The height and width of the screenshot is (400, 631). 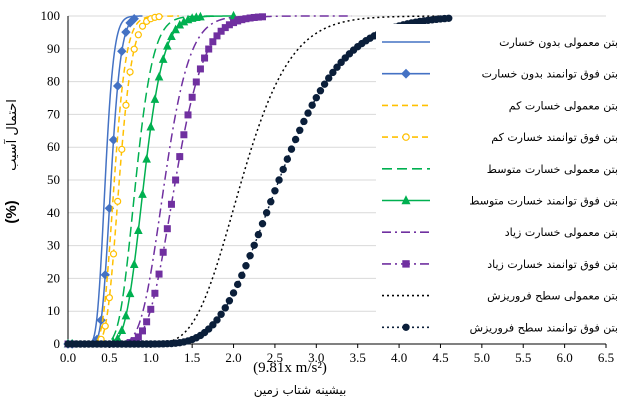 I want to click on legend-label: بتن فوق توانمند بدون خسارت, so click(x=550, y=74).